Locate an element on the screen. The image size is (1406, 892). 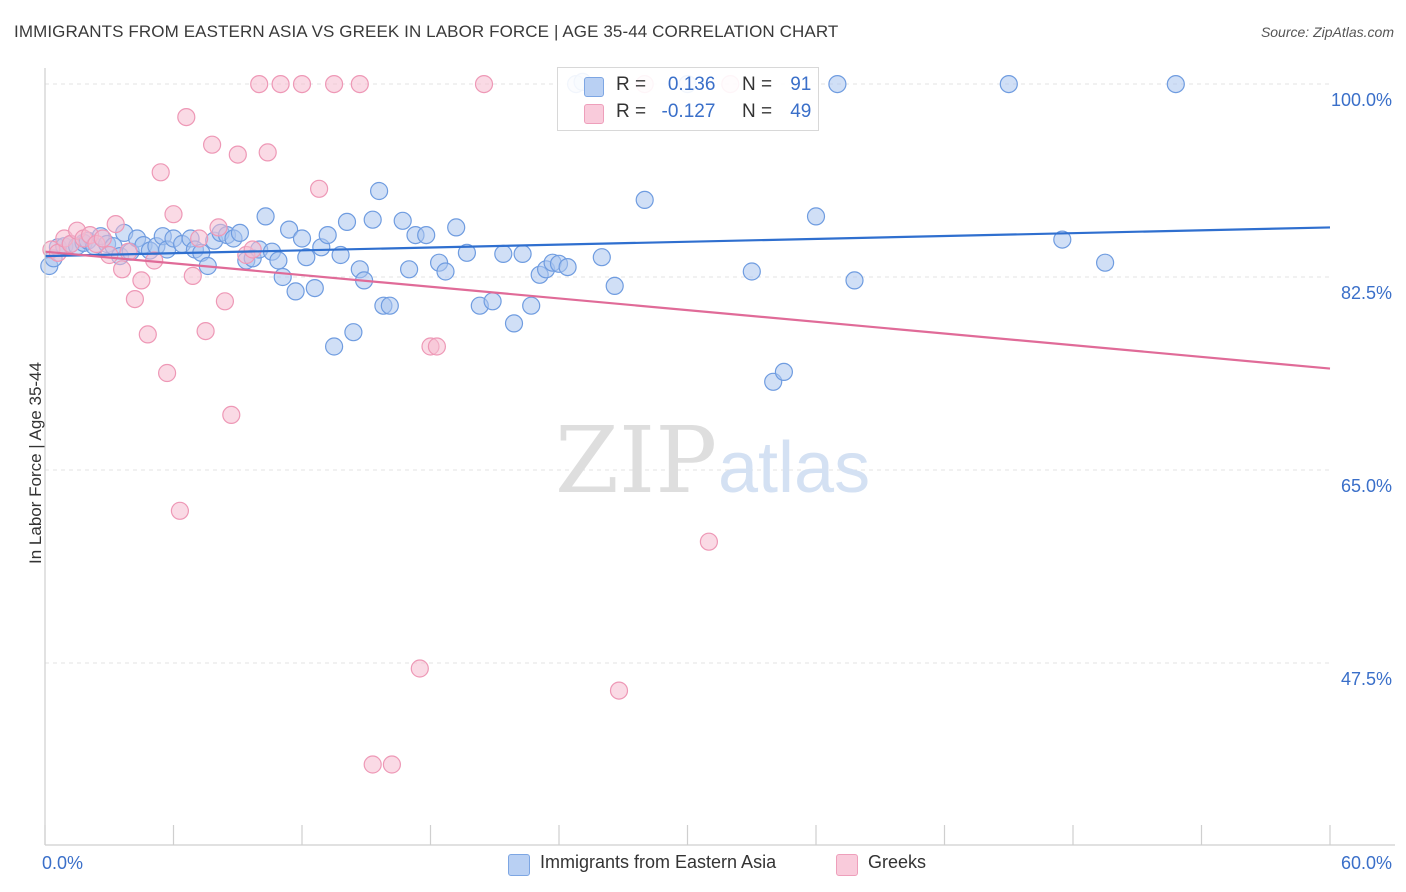
r-value-eastern-asia: 0.136 is located at coordinates (691, 84).